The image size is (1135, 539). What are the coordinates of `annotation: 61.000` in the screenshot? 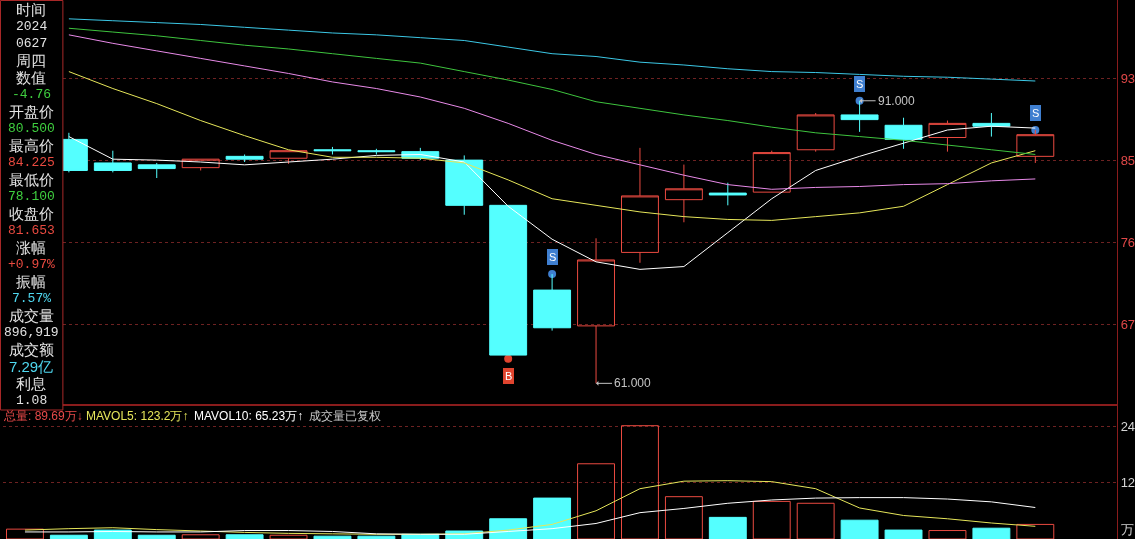 It's located at (633, 383).